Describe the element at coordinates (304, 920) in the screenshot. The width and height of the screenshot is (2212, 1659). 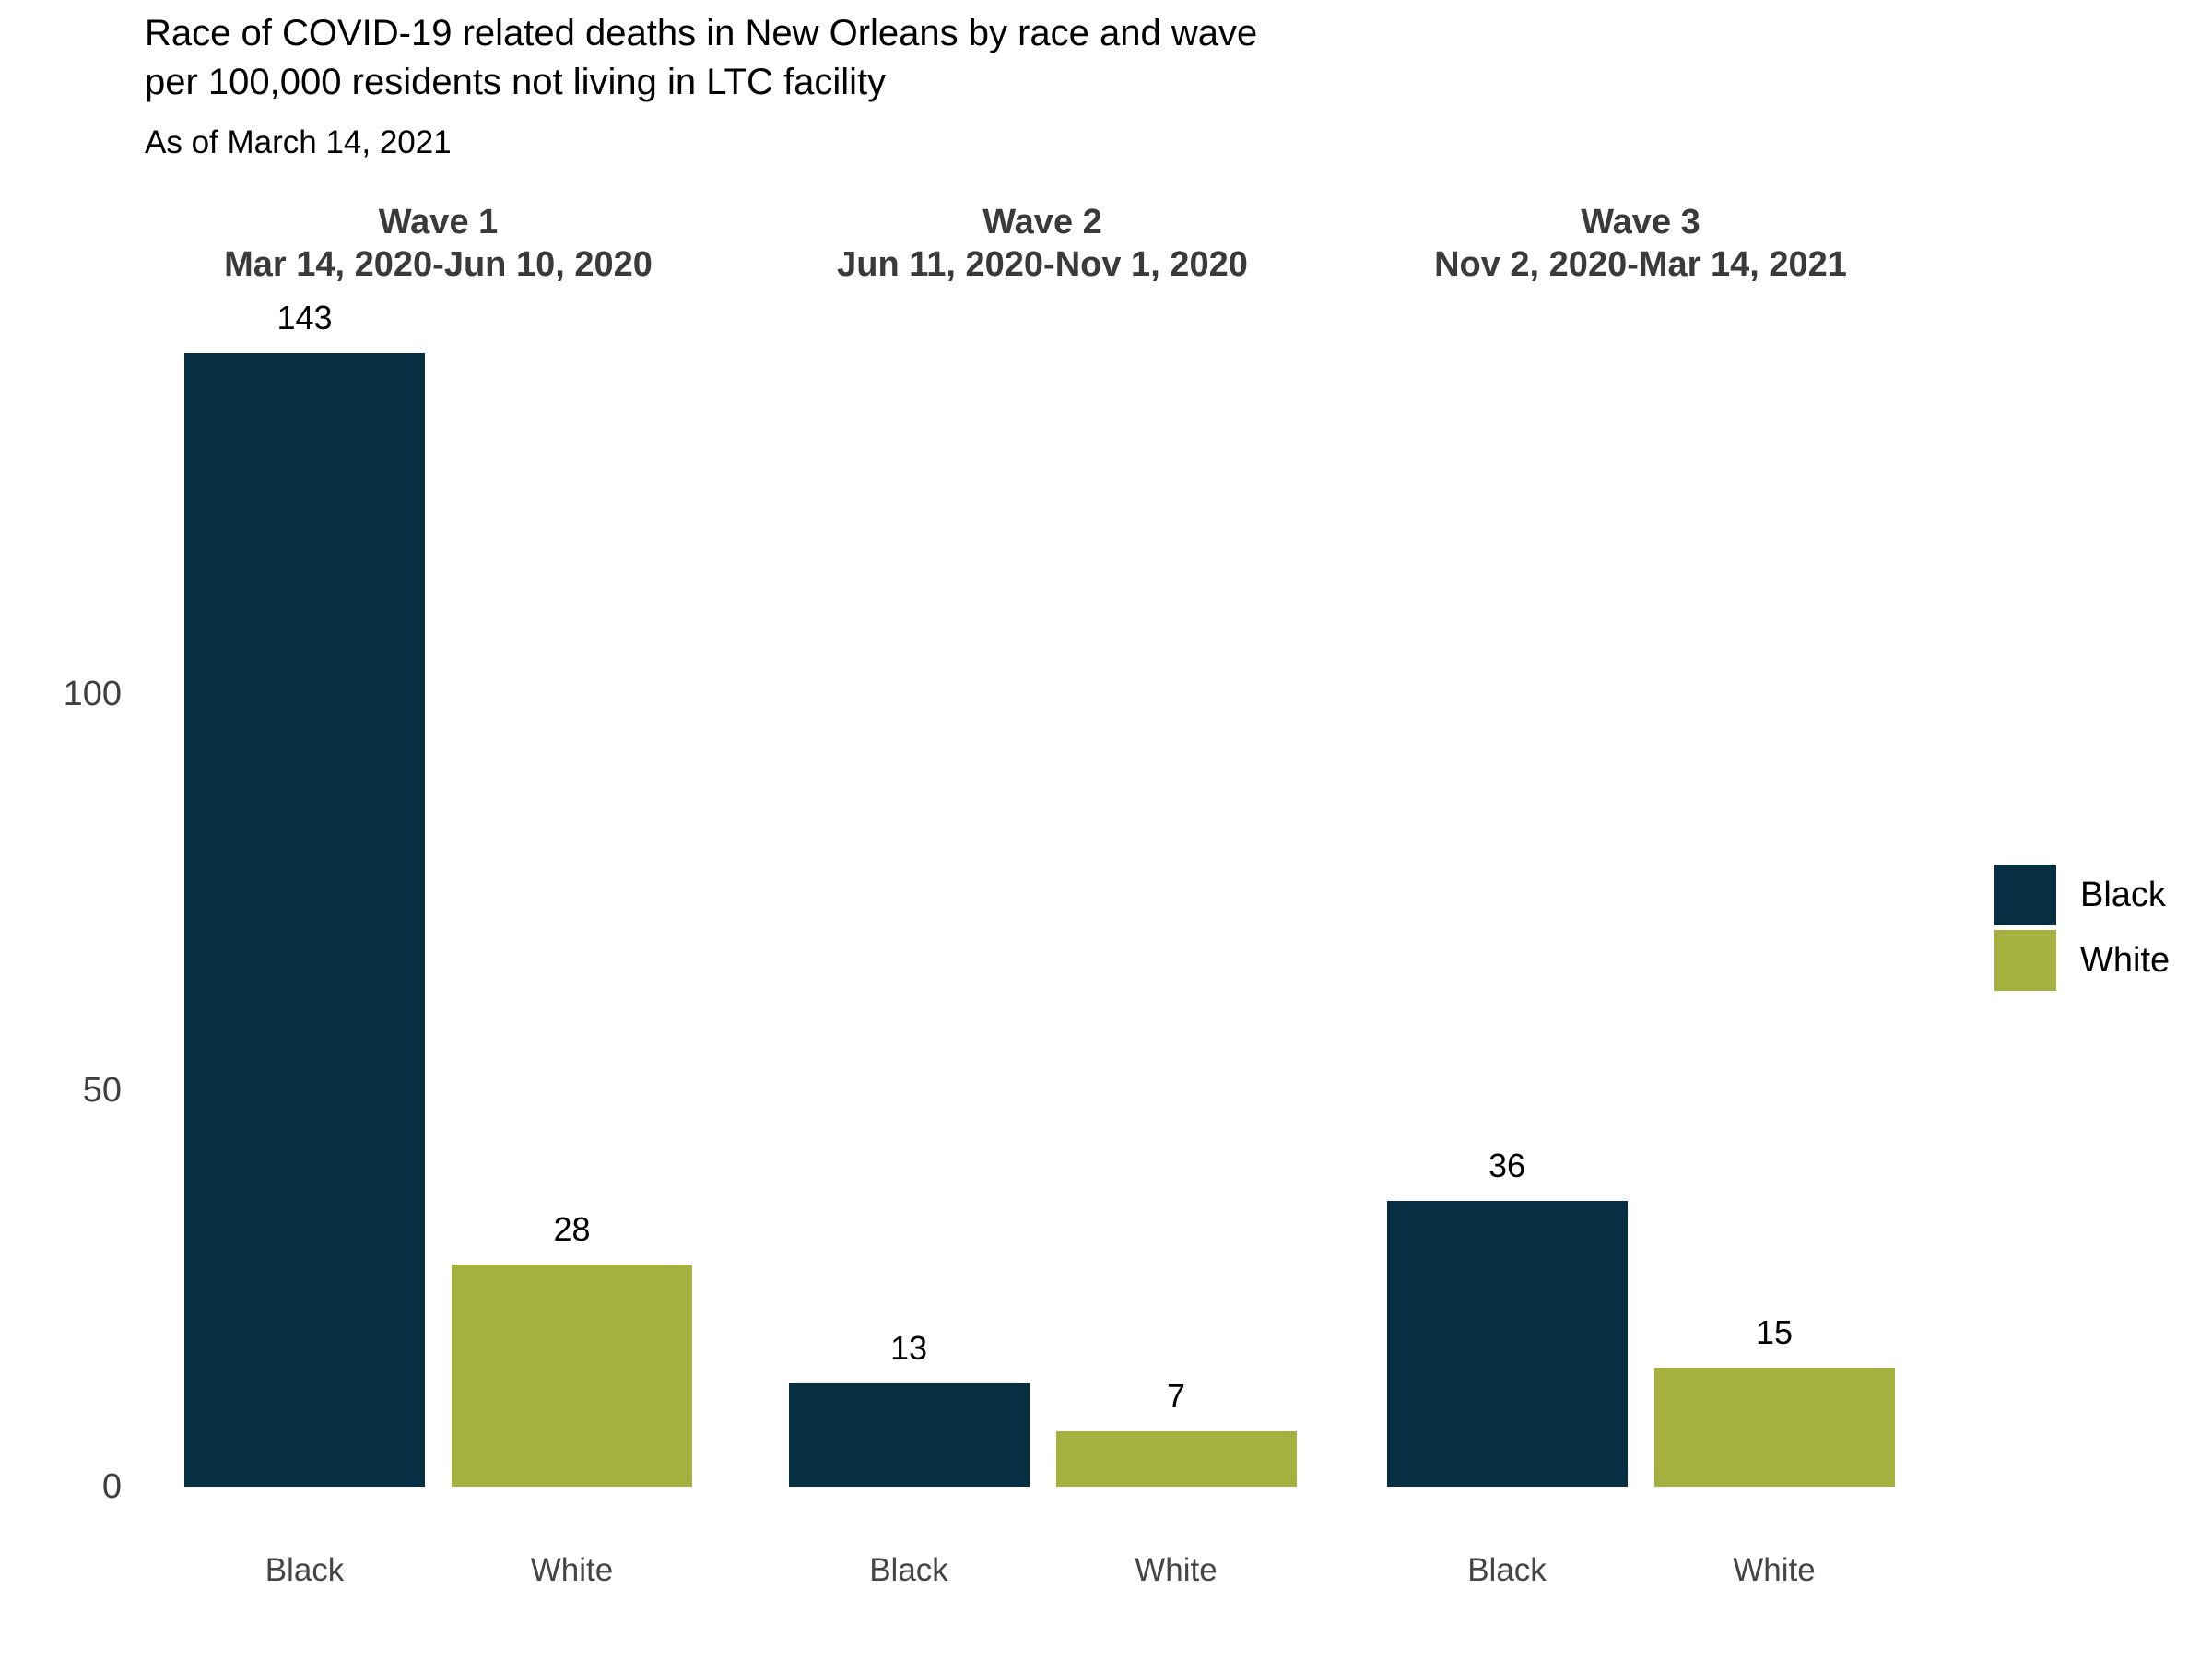
I see `bar-black-wave1` at that location.